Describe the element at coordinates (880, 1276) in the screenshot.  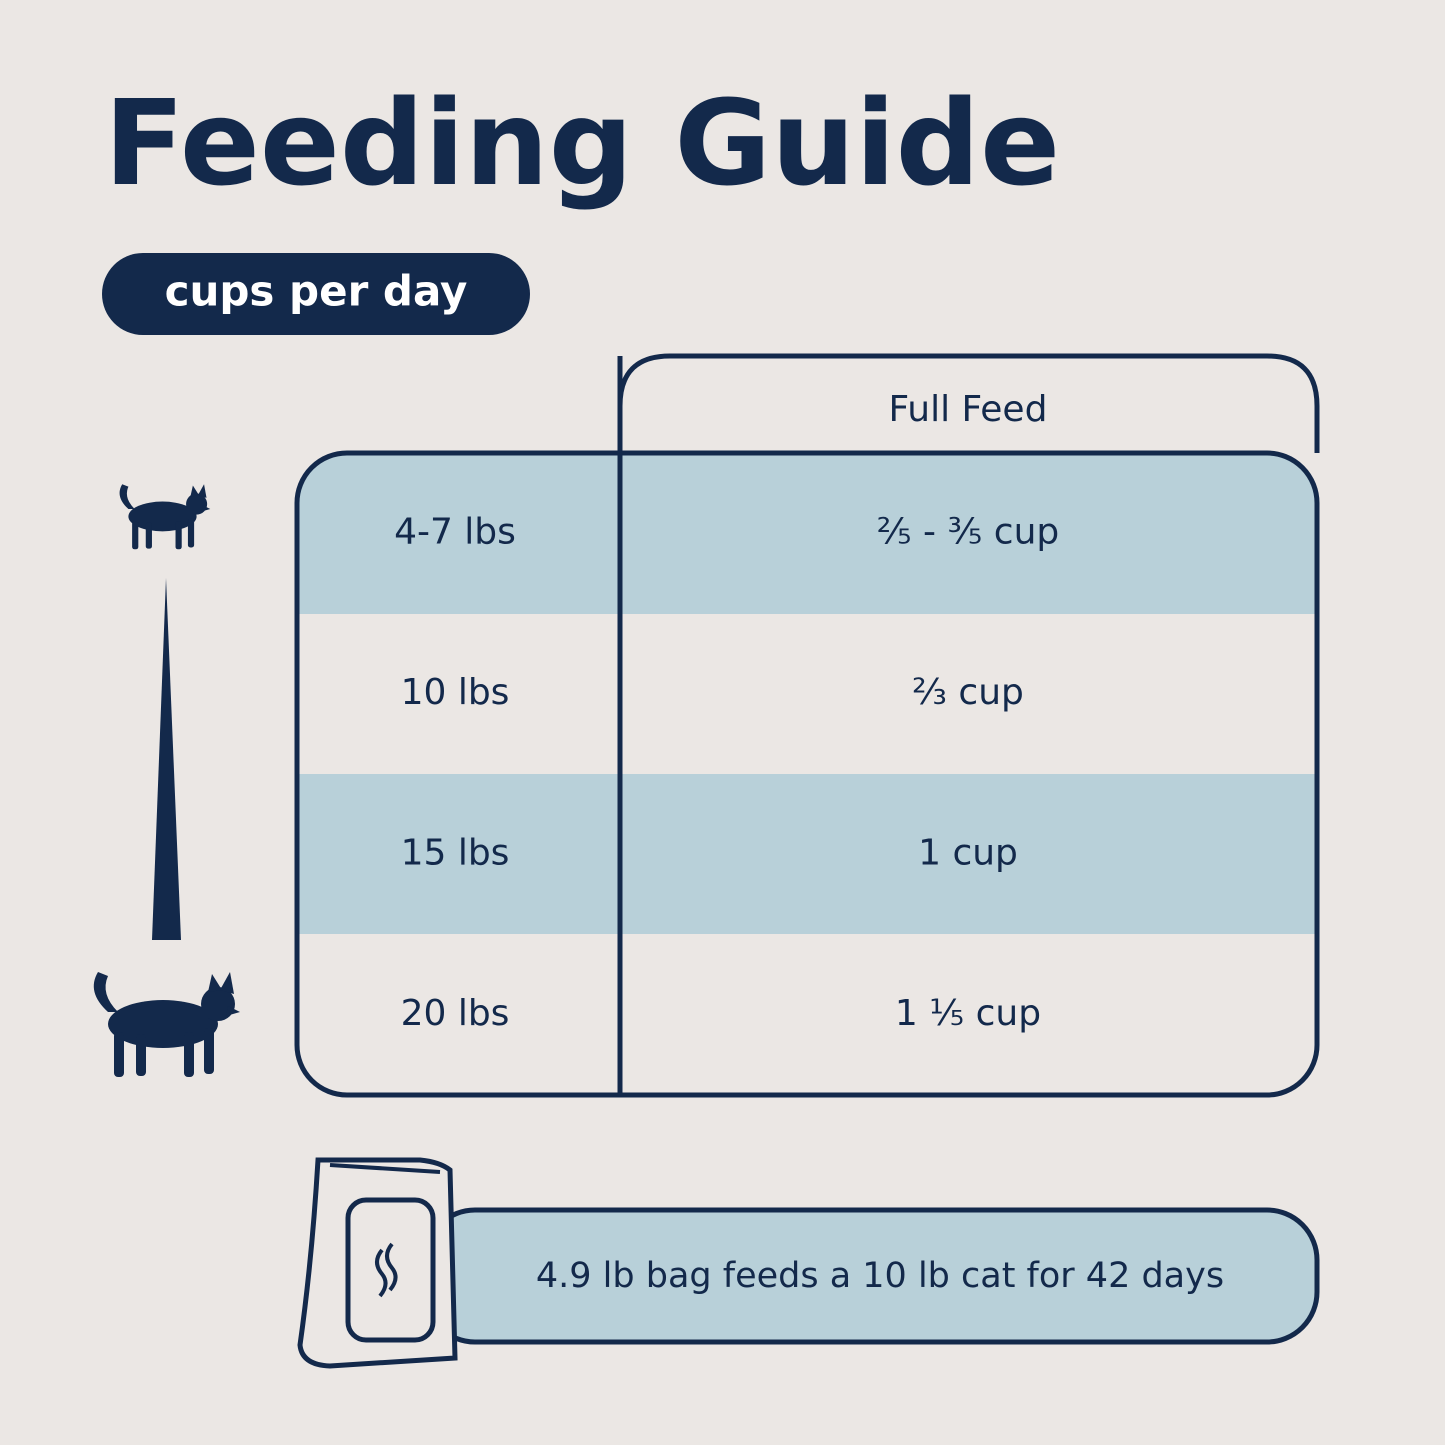
I see `footer-note: 4.9 lb bag feeds a 10 lb cat for 42 days` at that location.